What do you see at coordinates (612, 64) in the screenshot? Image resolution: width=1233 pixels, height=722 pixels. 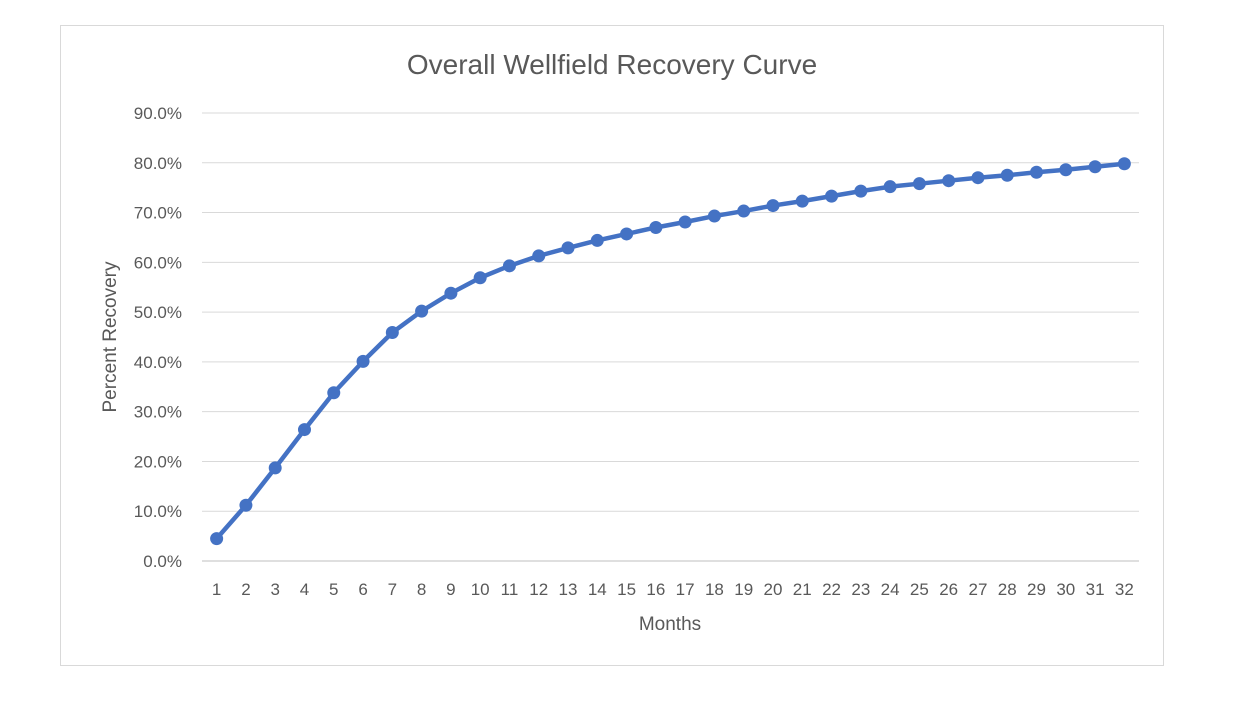 I see `chart-title: Overall Wellfield Recovery Curve` at bounding box center [612, 64].